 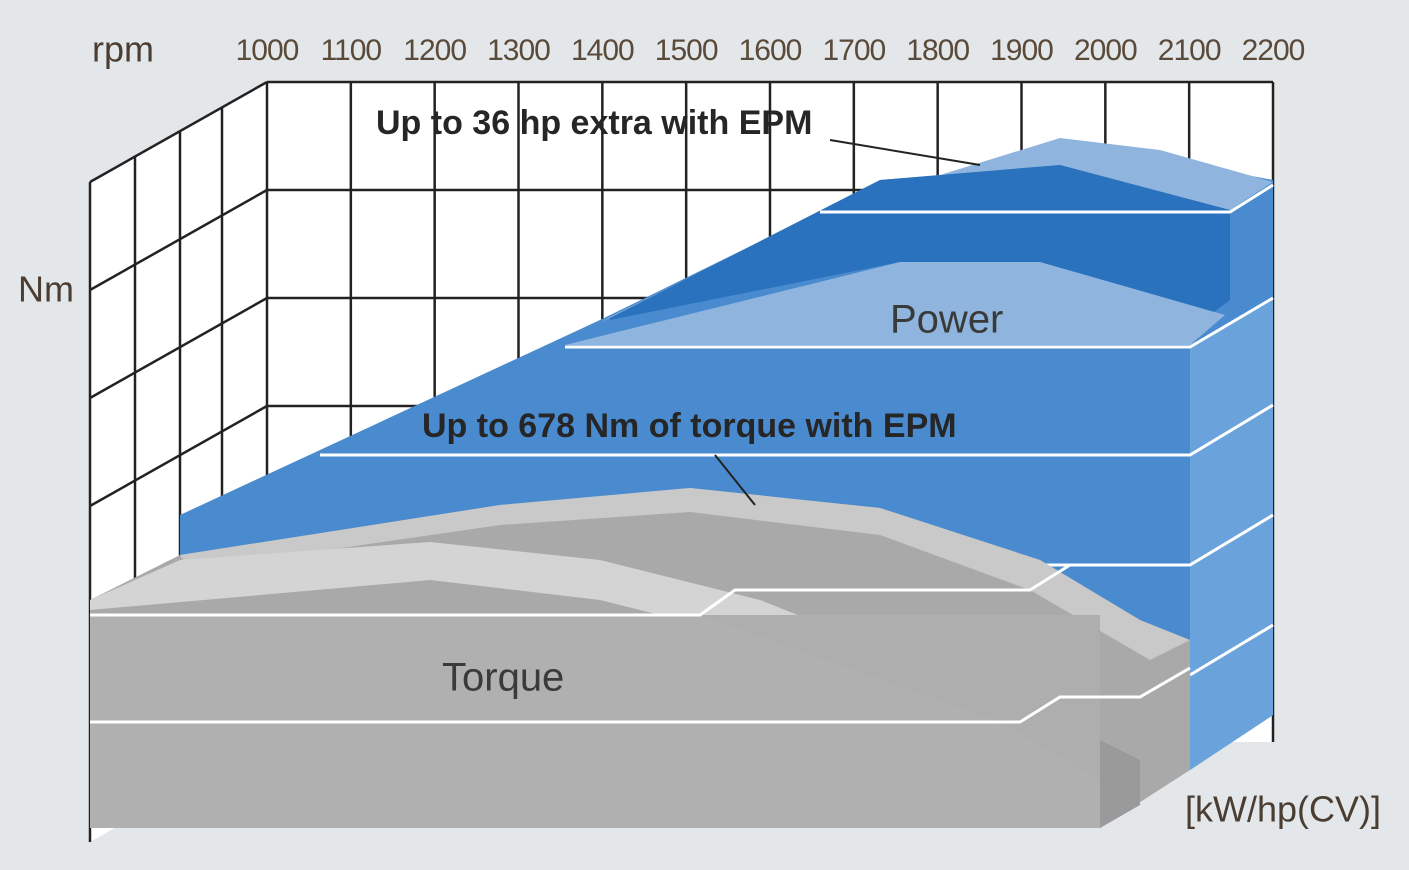 What do you see at coordinates (518, 50) in the screenshot?
I see `x-tick-label: 1300` at bounding box center [518, 50].